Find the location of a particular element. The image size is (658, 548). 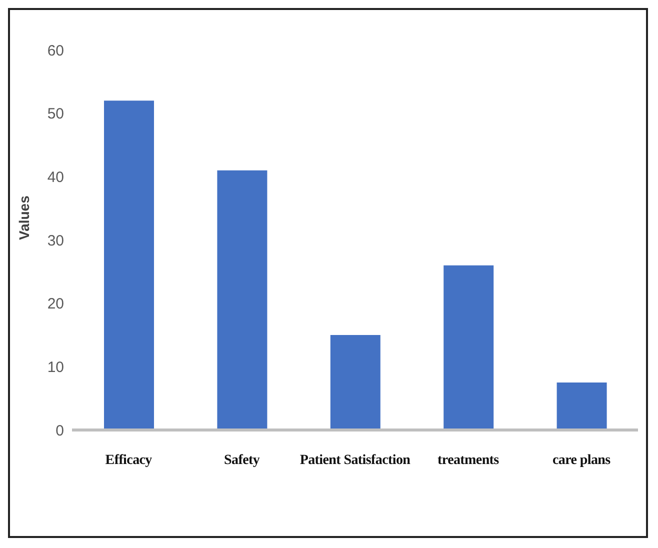

y-tick-label: 60 is located at coordinates (55, 51).